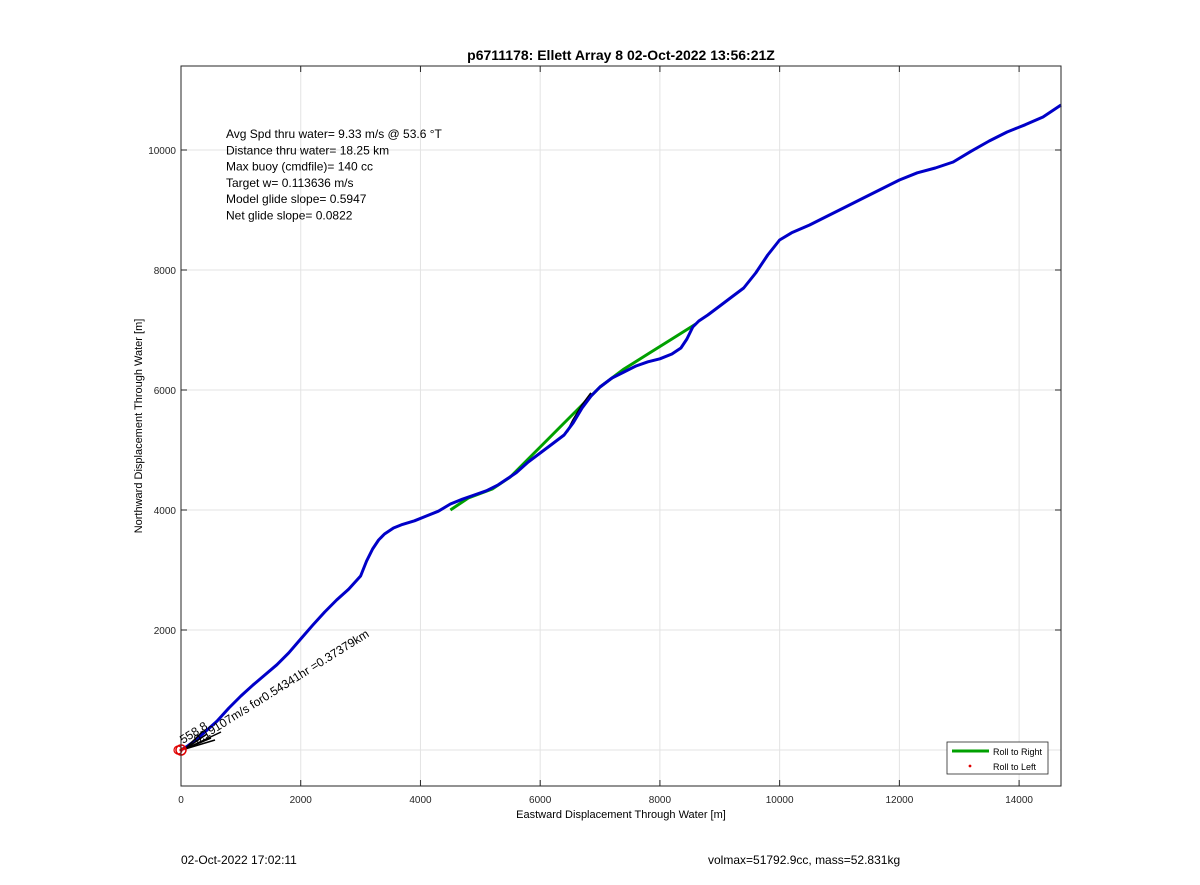  I want to click on legend: Roll to Right Roll to Left, so click(997, 758).